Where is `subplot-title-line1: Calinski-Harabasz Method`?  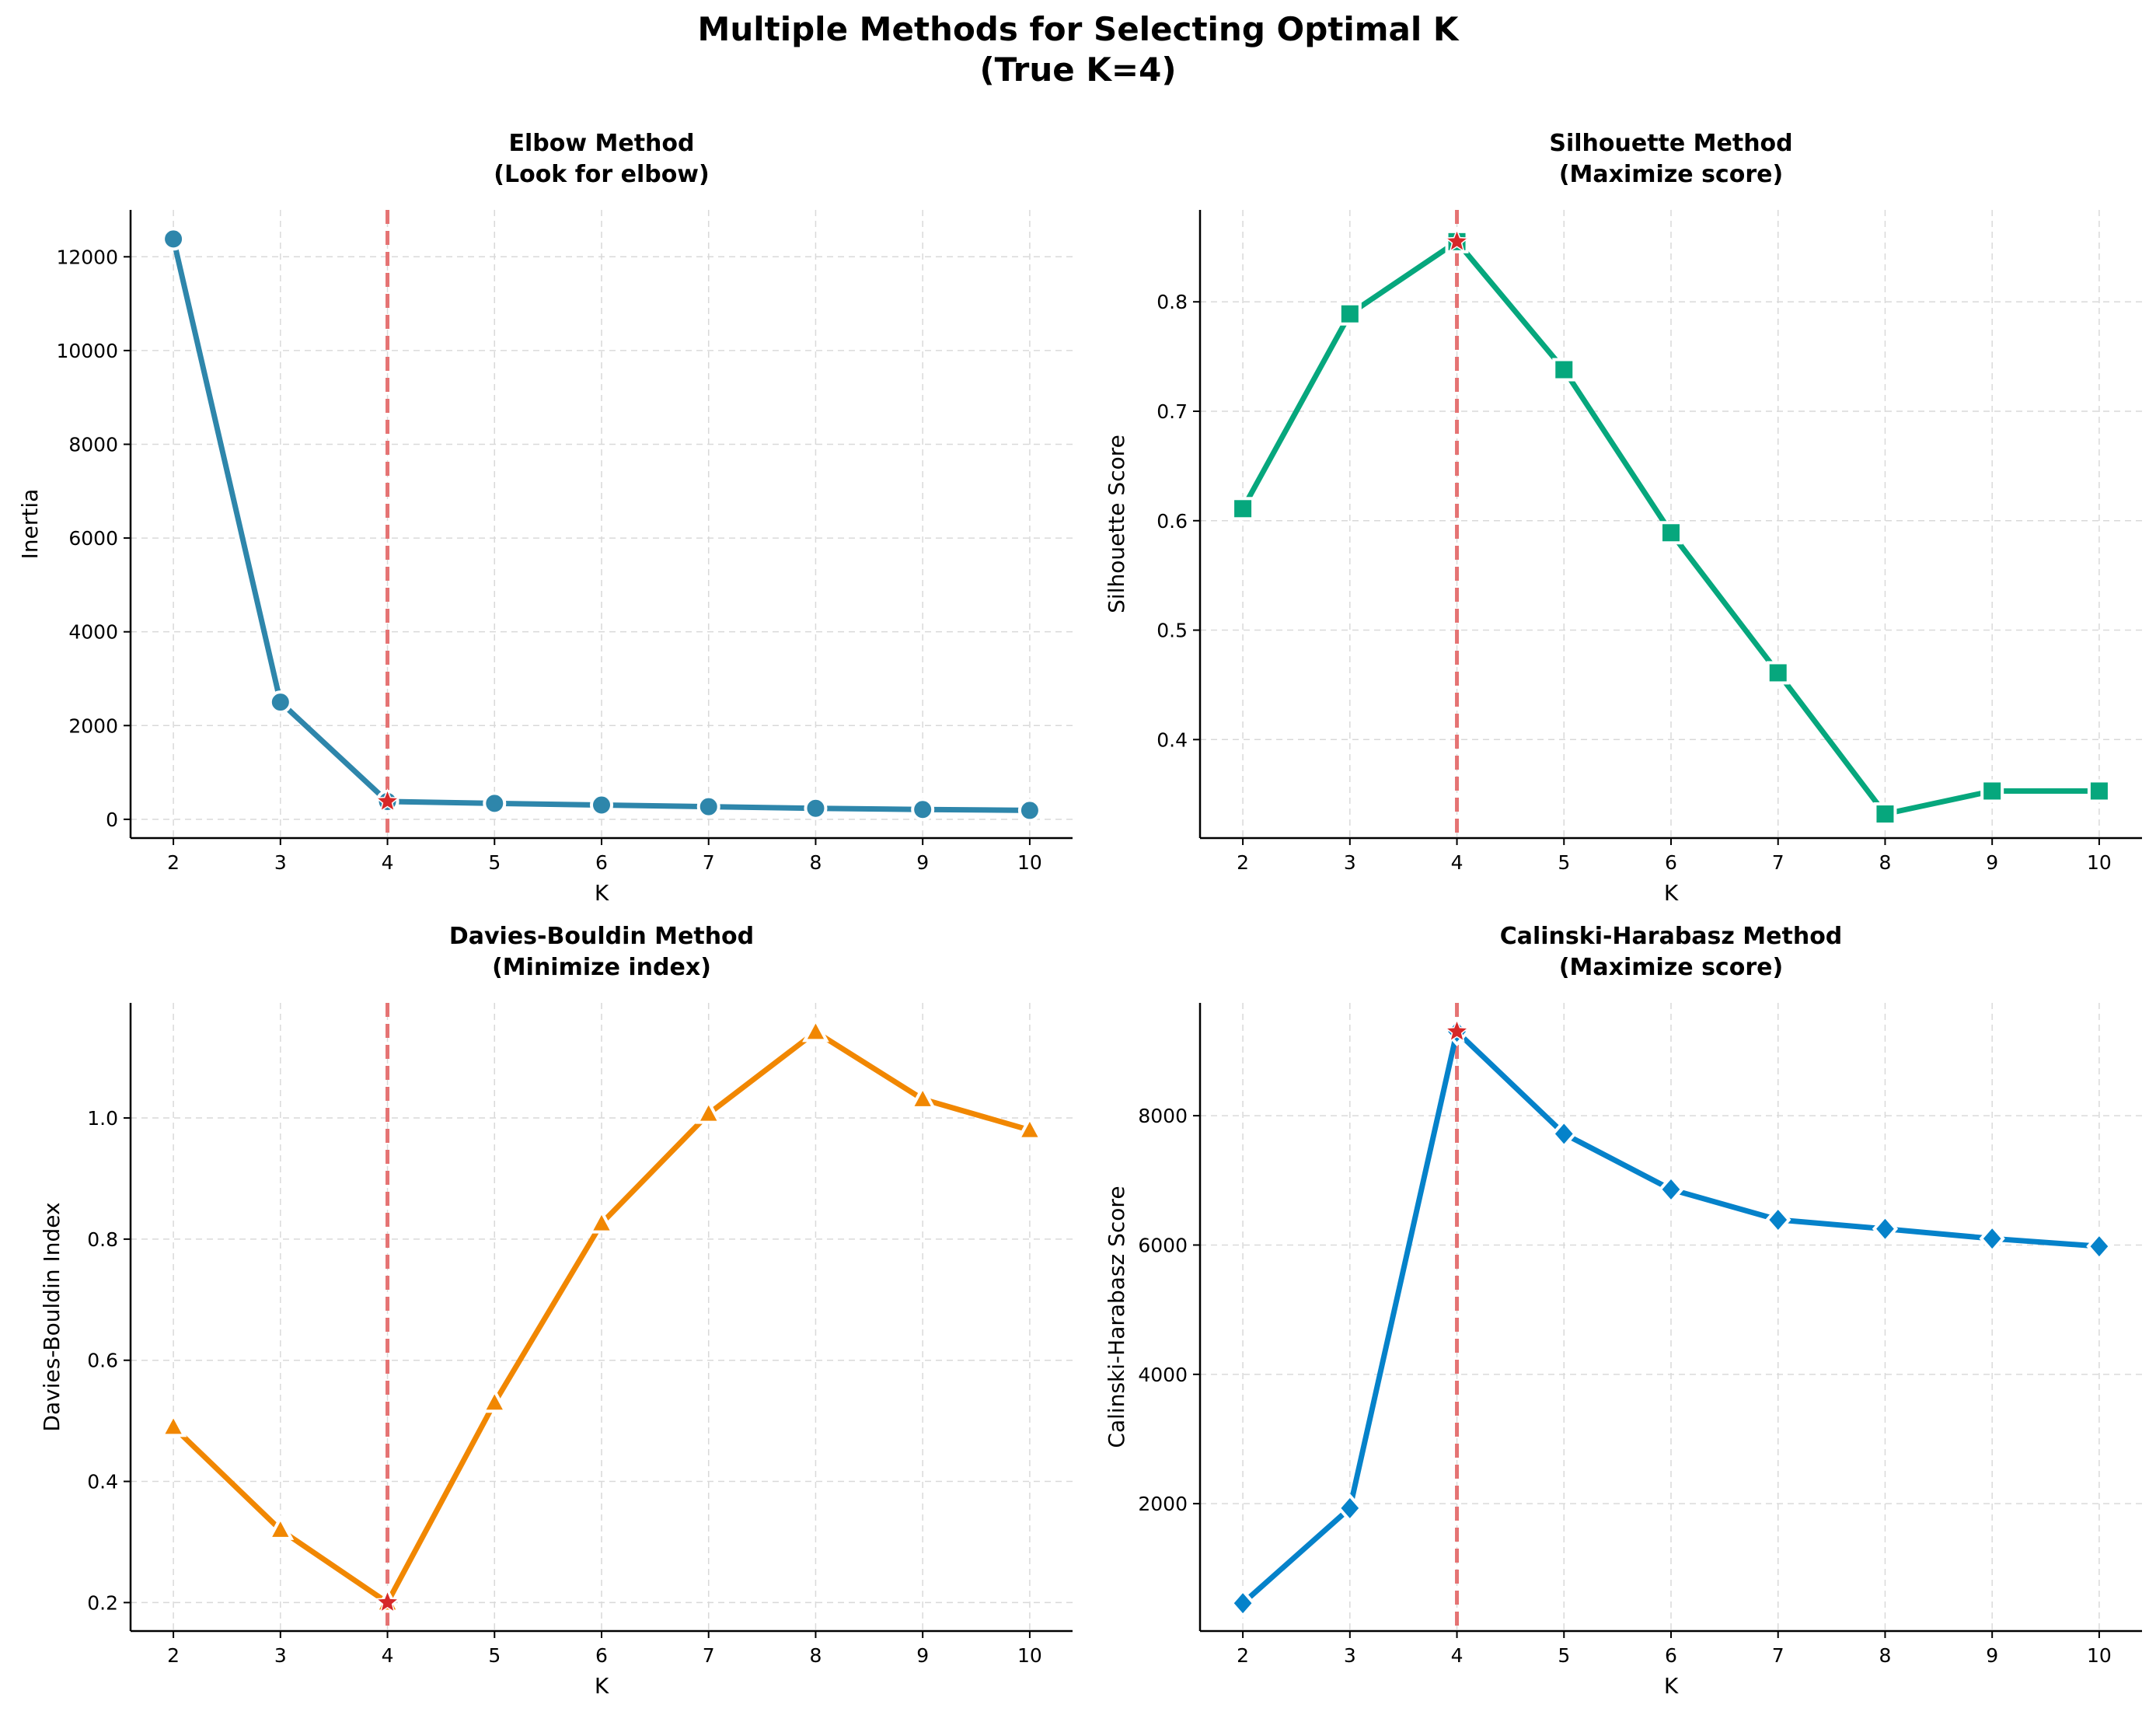
subplot-title-line1: Calinski-Harabasz Method is located at coordinates (1671, 936).